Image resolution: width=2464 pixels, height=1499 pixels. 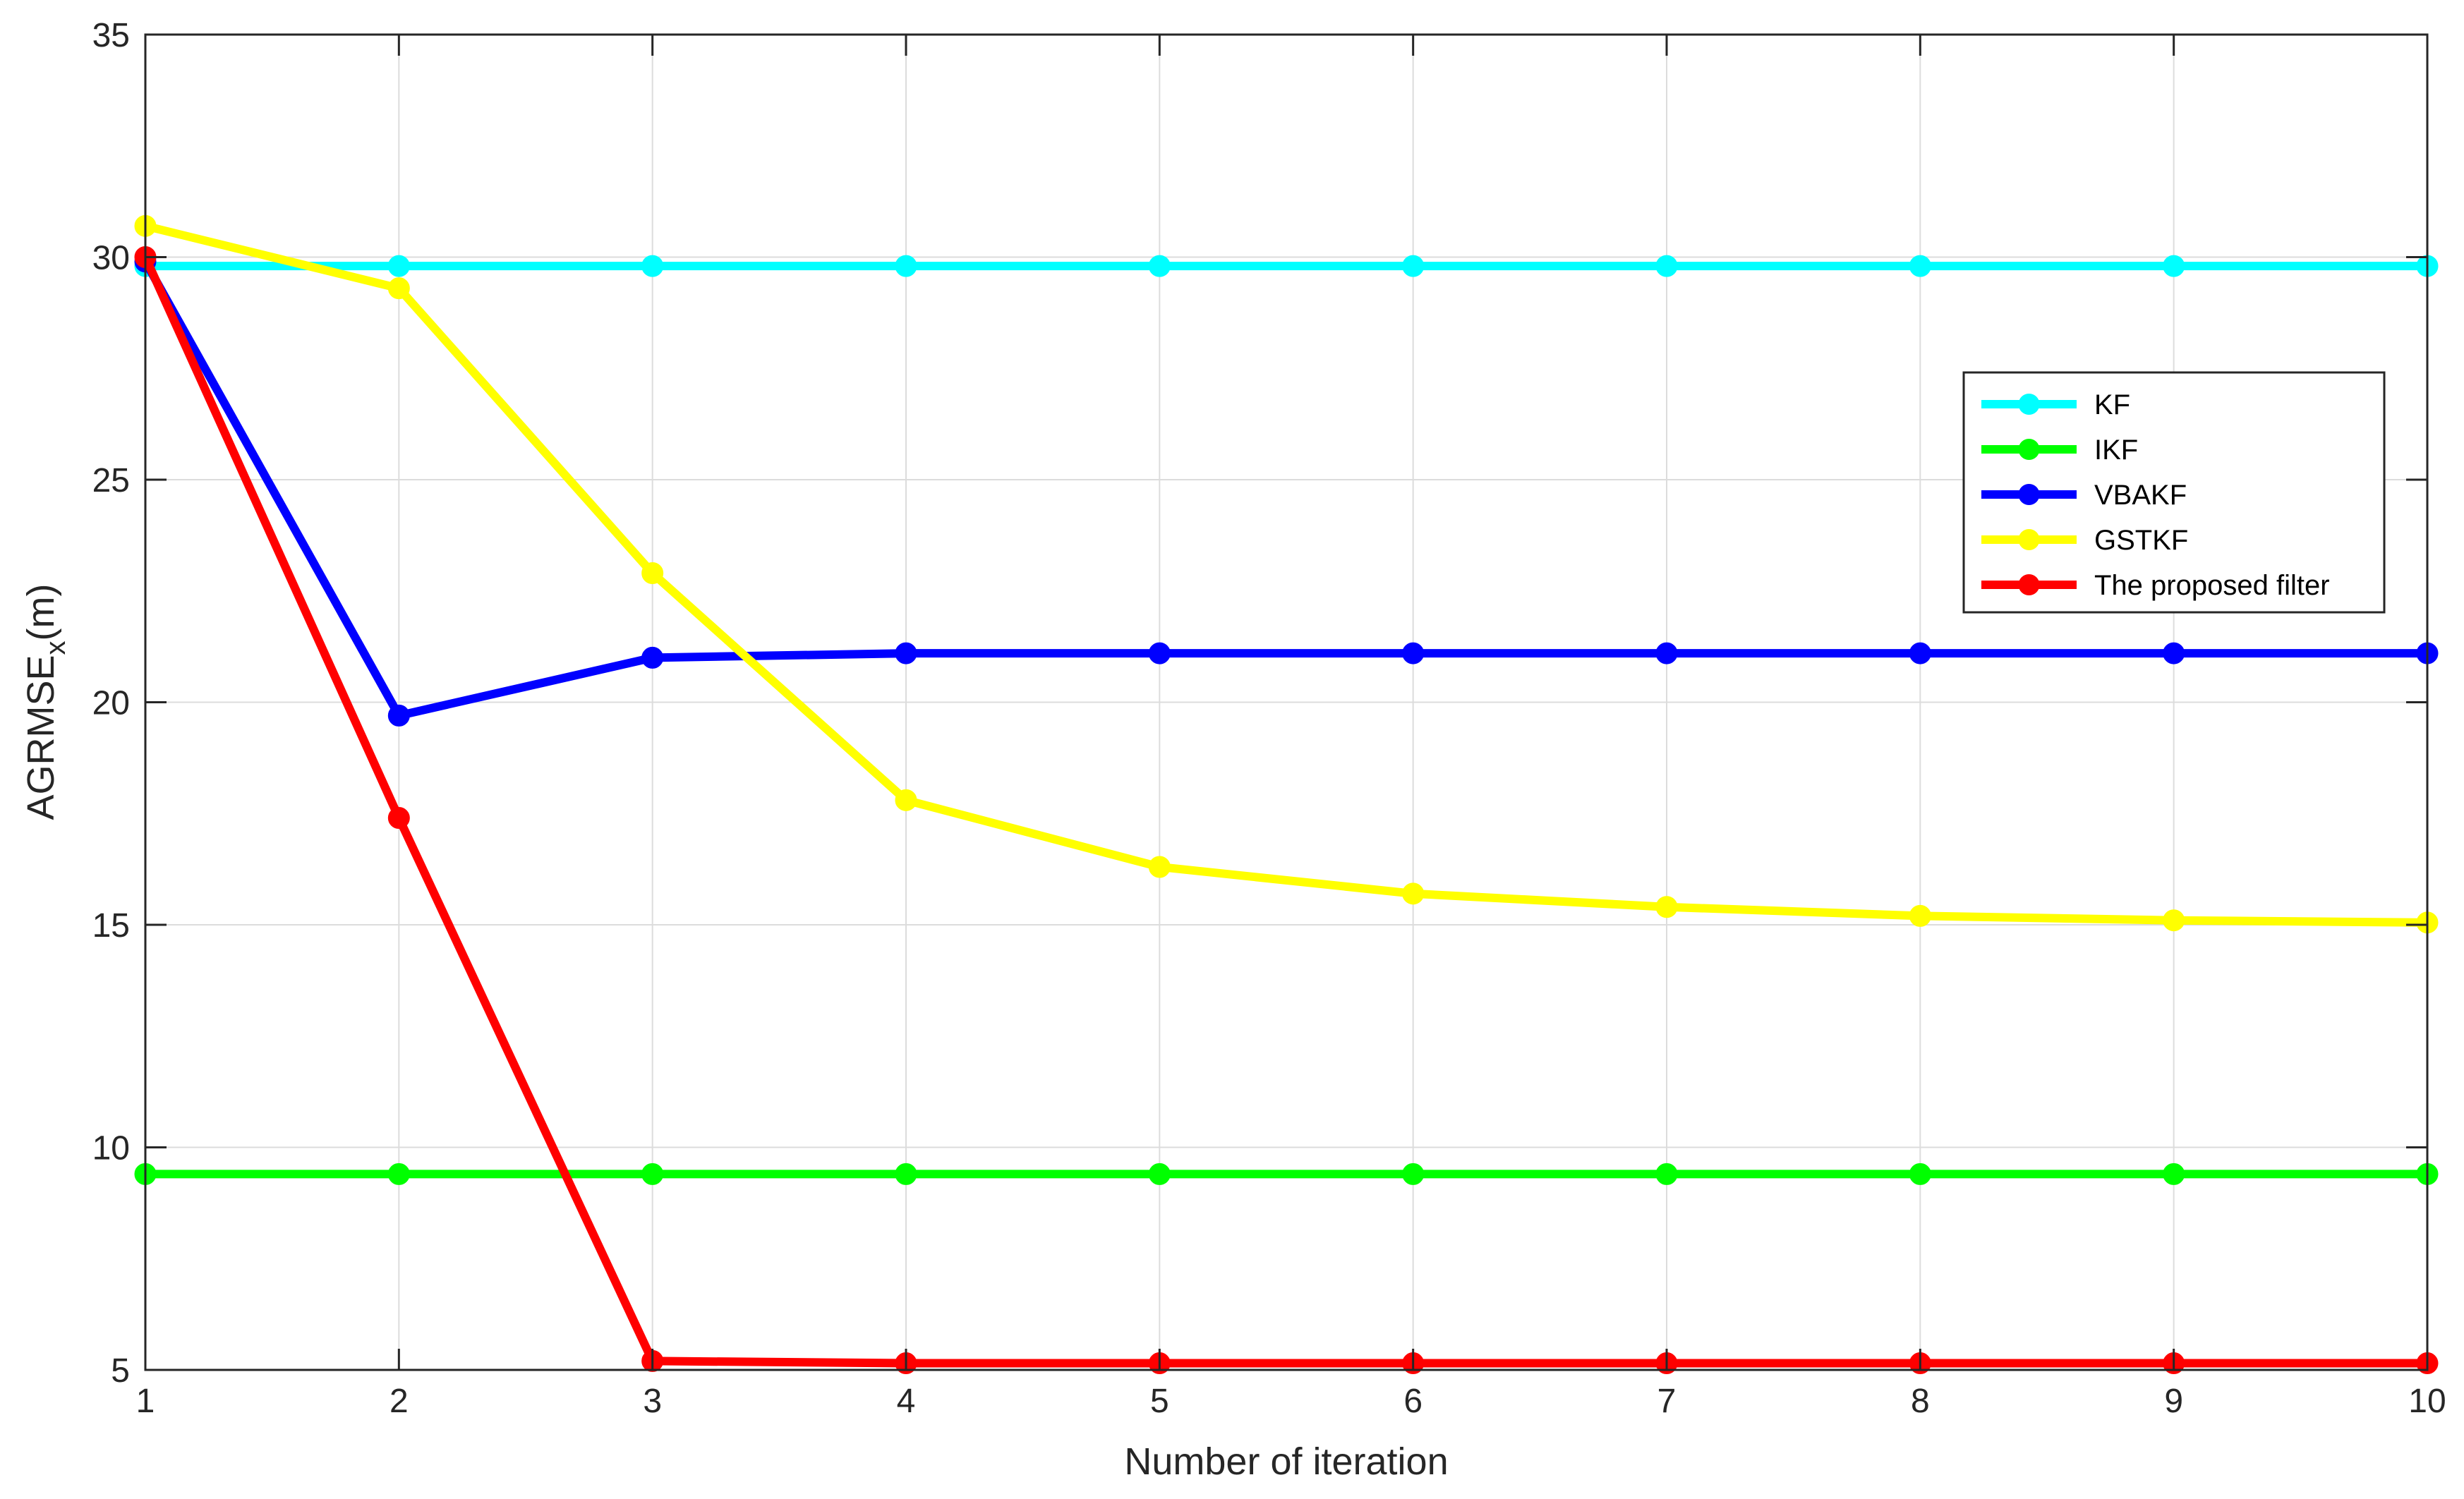 I want to click on x-tick-label: 4, so click(x=906, y=1402).